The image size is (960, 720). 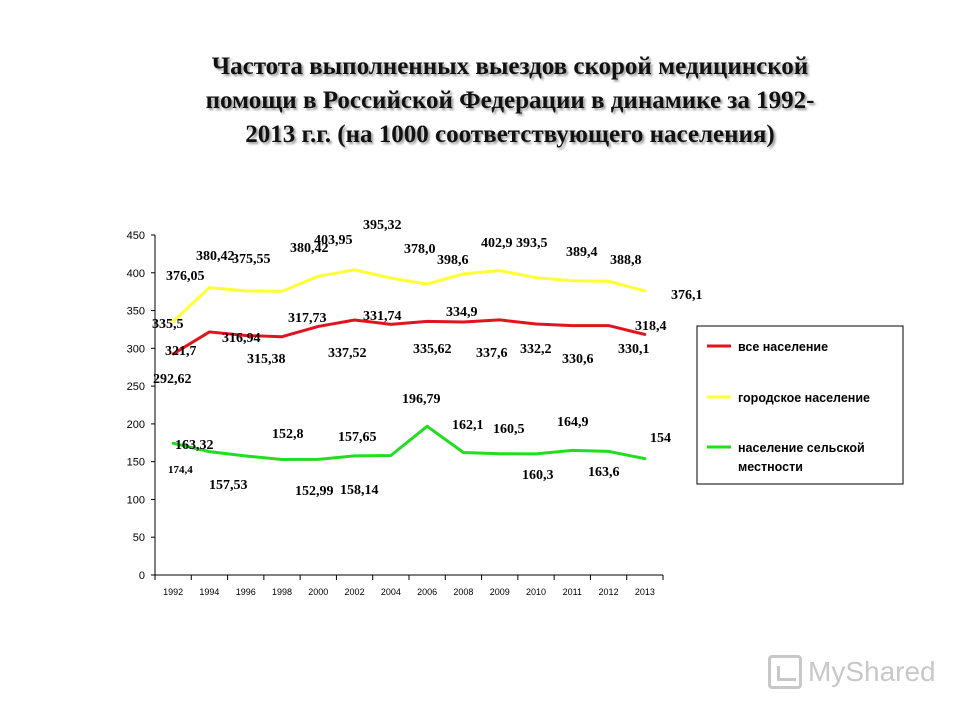 What do you see at coordinates (427, 592) in the screenshot?
I see `x-tick-label: 2006` at bounding box center [427, 592].